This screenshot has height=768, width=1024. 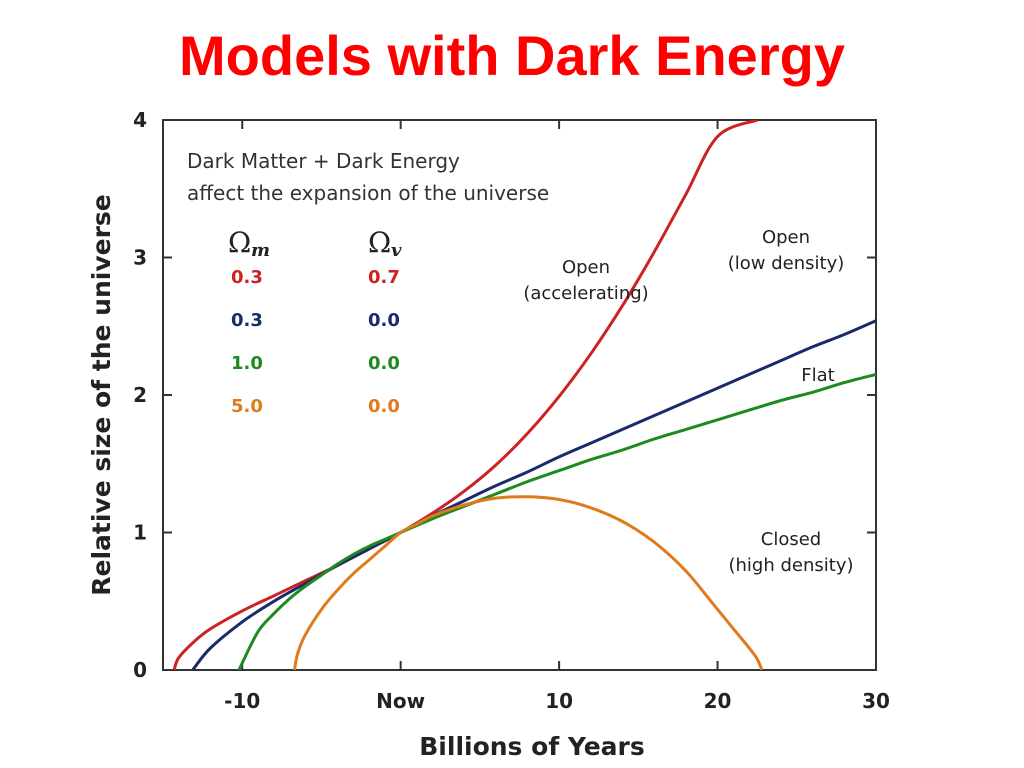 What do you see at coordinates (817, 375) in the screenshot?
I see `label-flat-line1: Flat` at bounding box center [817, 375].